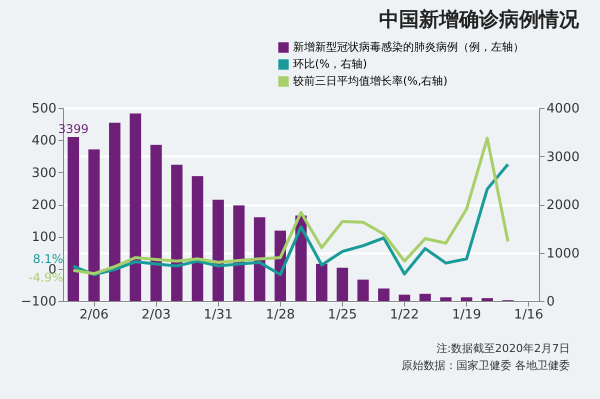 Image resolution: width=600 pixels, height=399 pixels. What do you see at coordinates (280, 315) in the screenshot?
I see `x-tick-label: 1/28` at bounding box center [280, 315].